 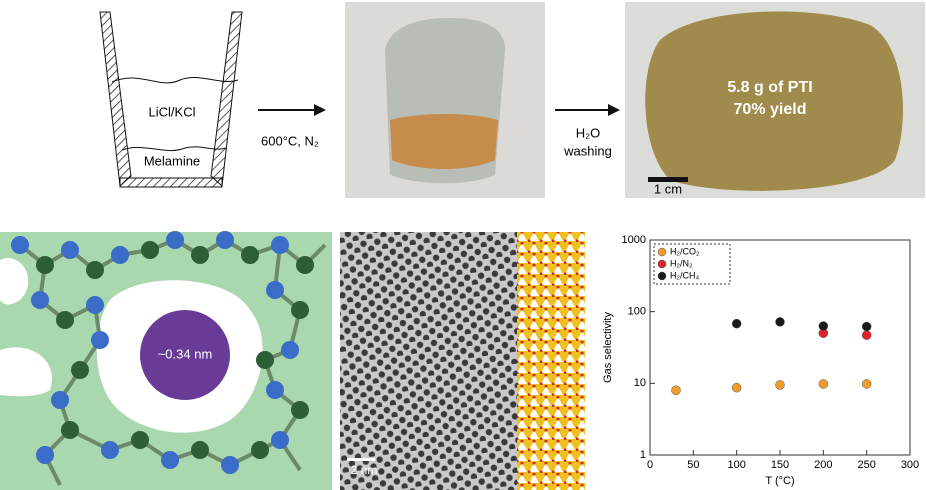 What do you see at coordinates (769, 87) in the screenshot?
I see `product-mass: 5.8 g of PTI` at bounding box center [769, 87].